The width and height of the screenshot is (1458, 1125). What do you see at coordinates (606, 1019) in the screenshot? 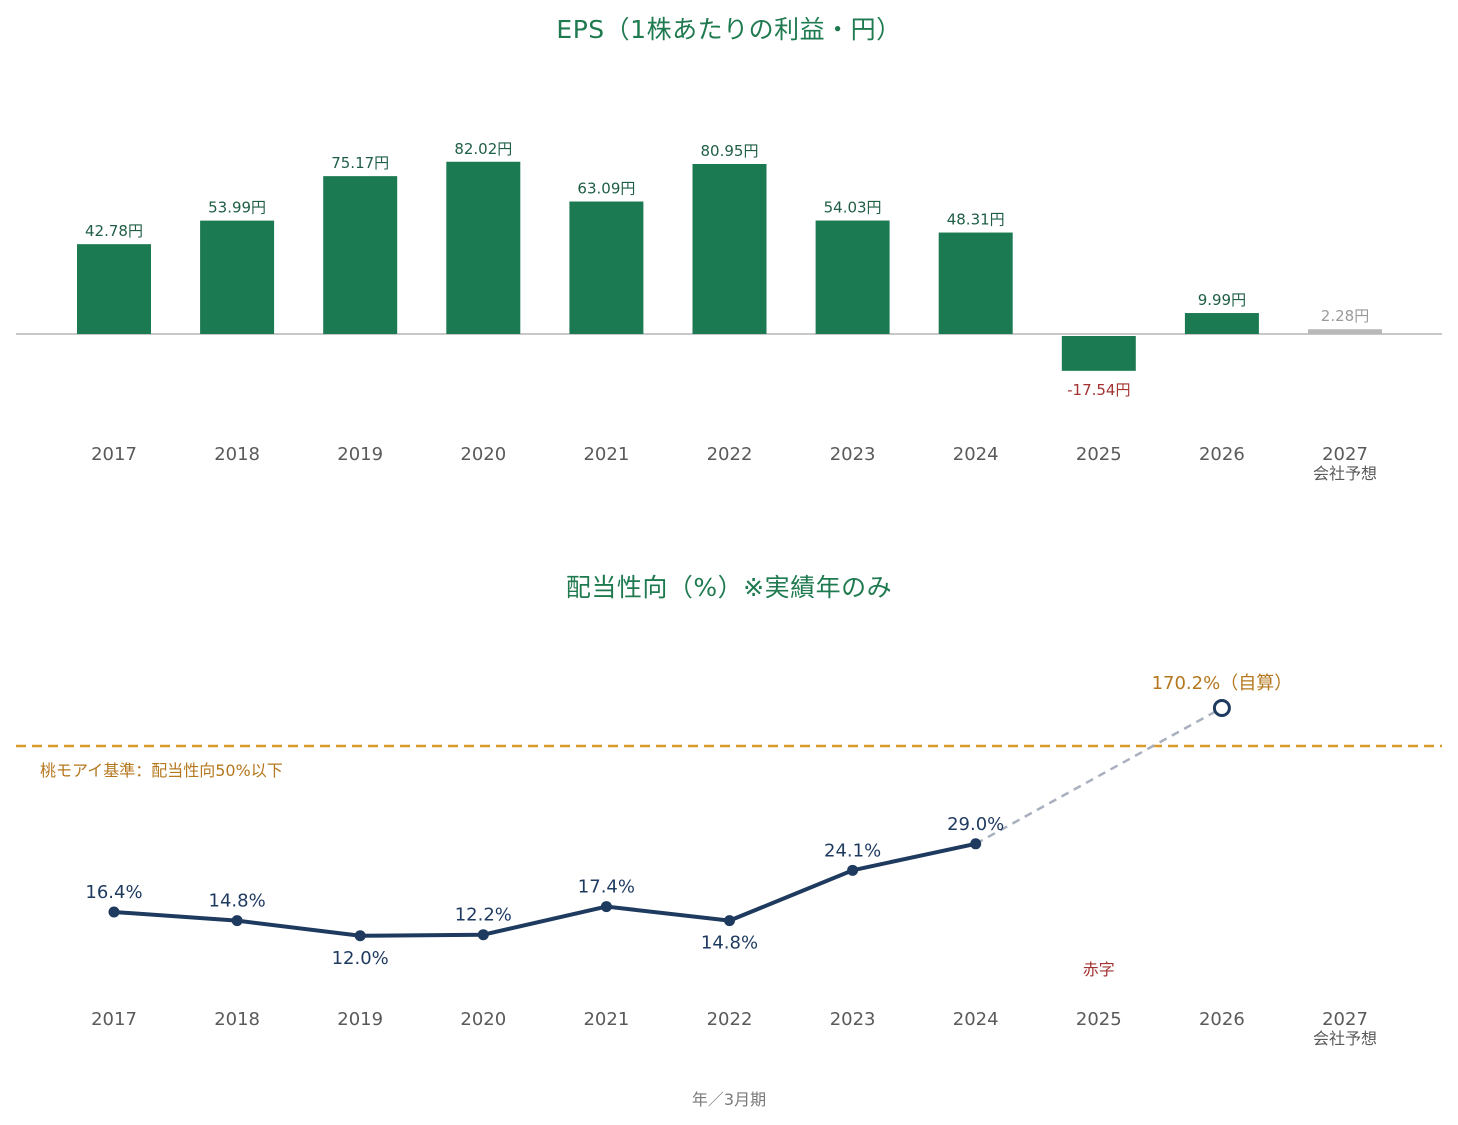
I see `payout-x-tick-label: 2021` at bounding box center [606, 1019].